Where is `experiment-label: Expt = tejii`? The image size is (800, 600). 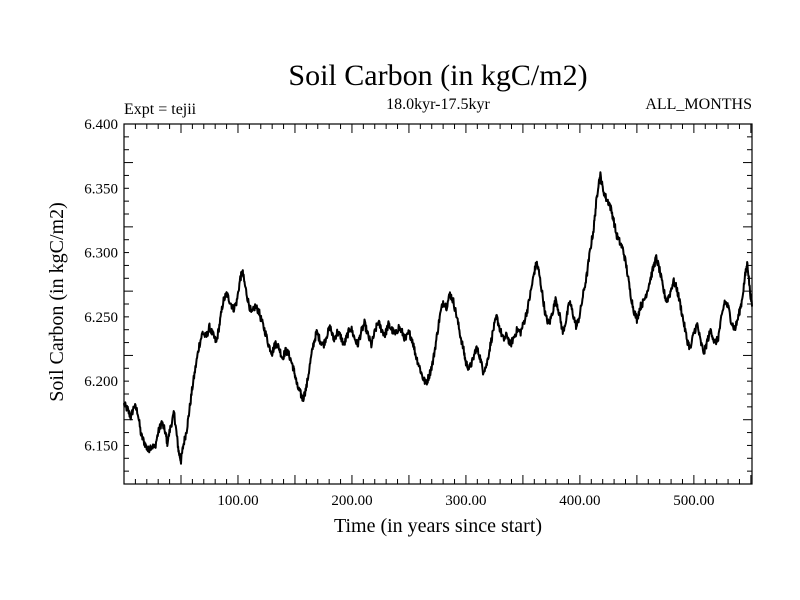 experiment-label: Expt = tejii is located at coordinates (160, 109).